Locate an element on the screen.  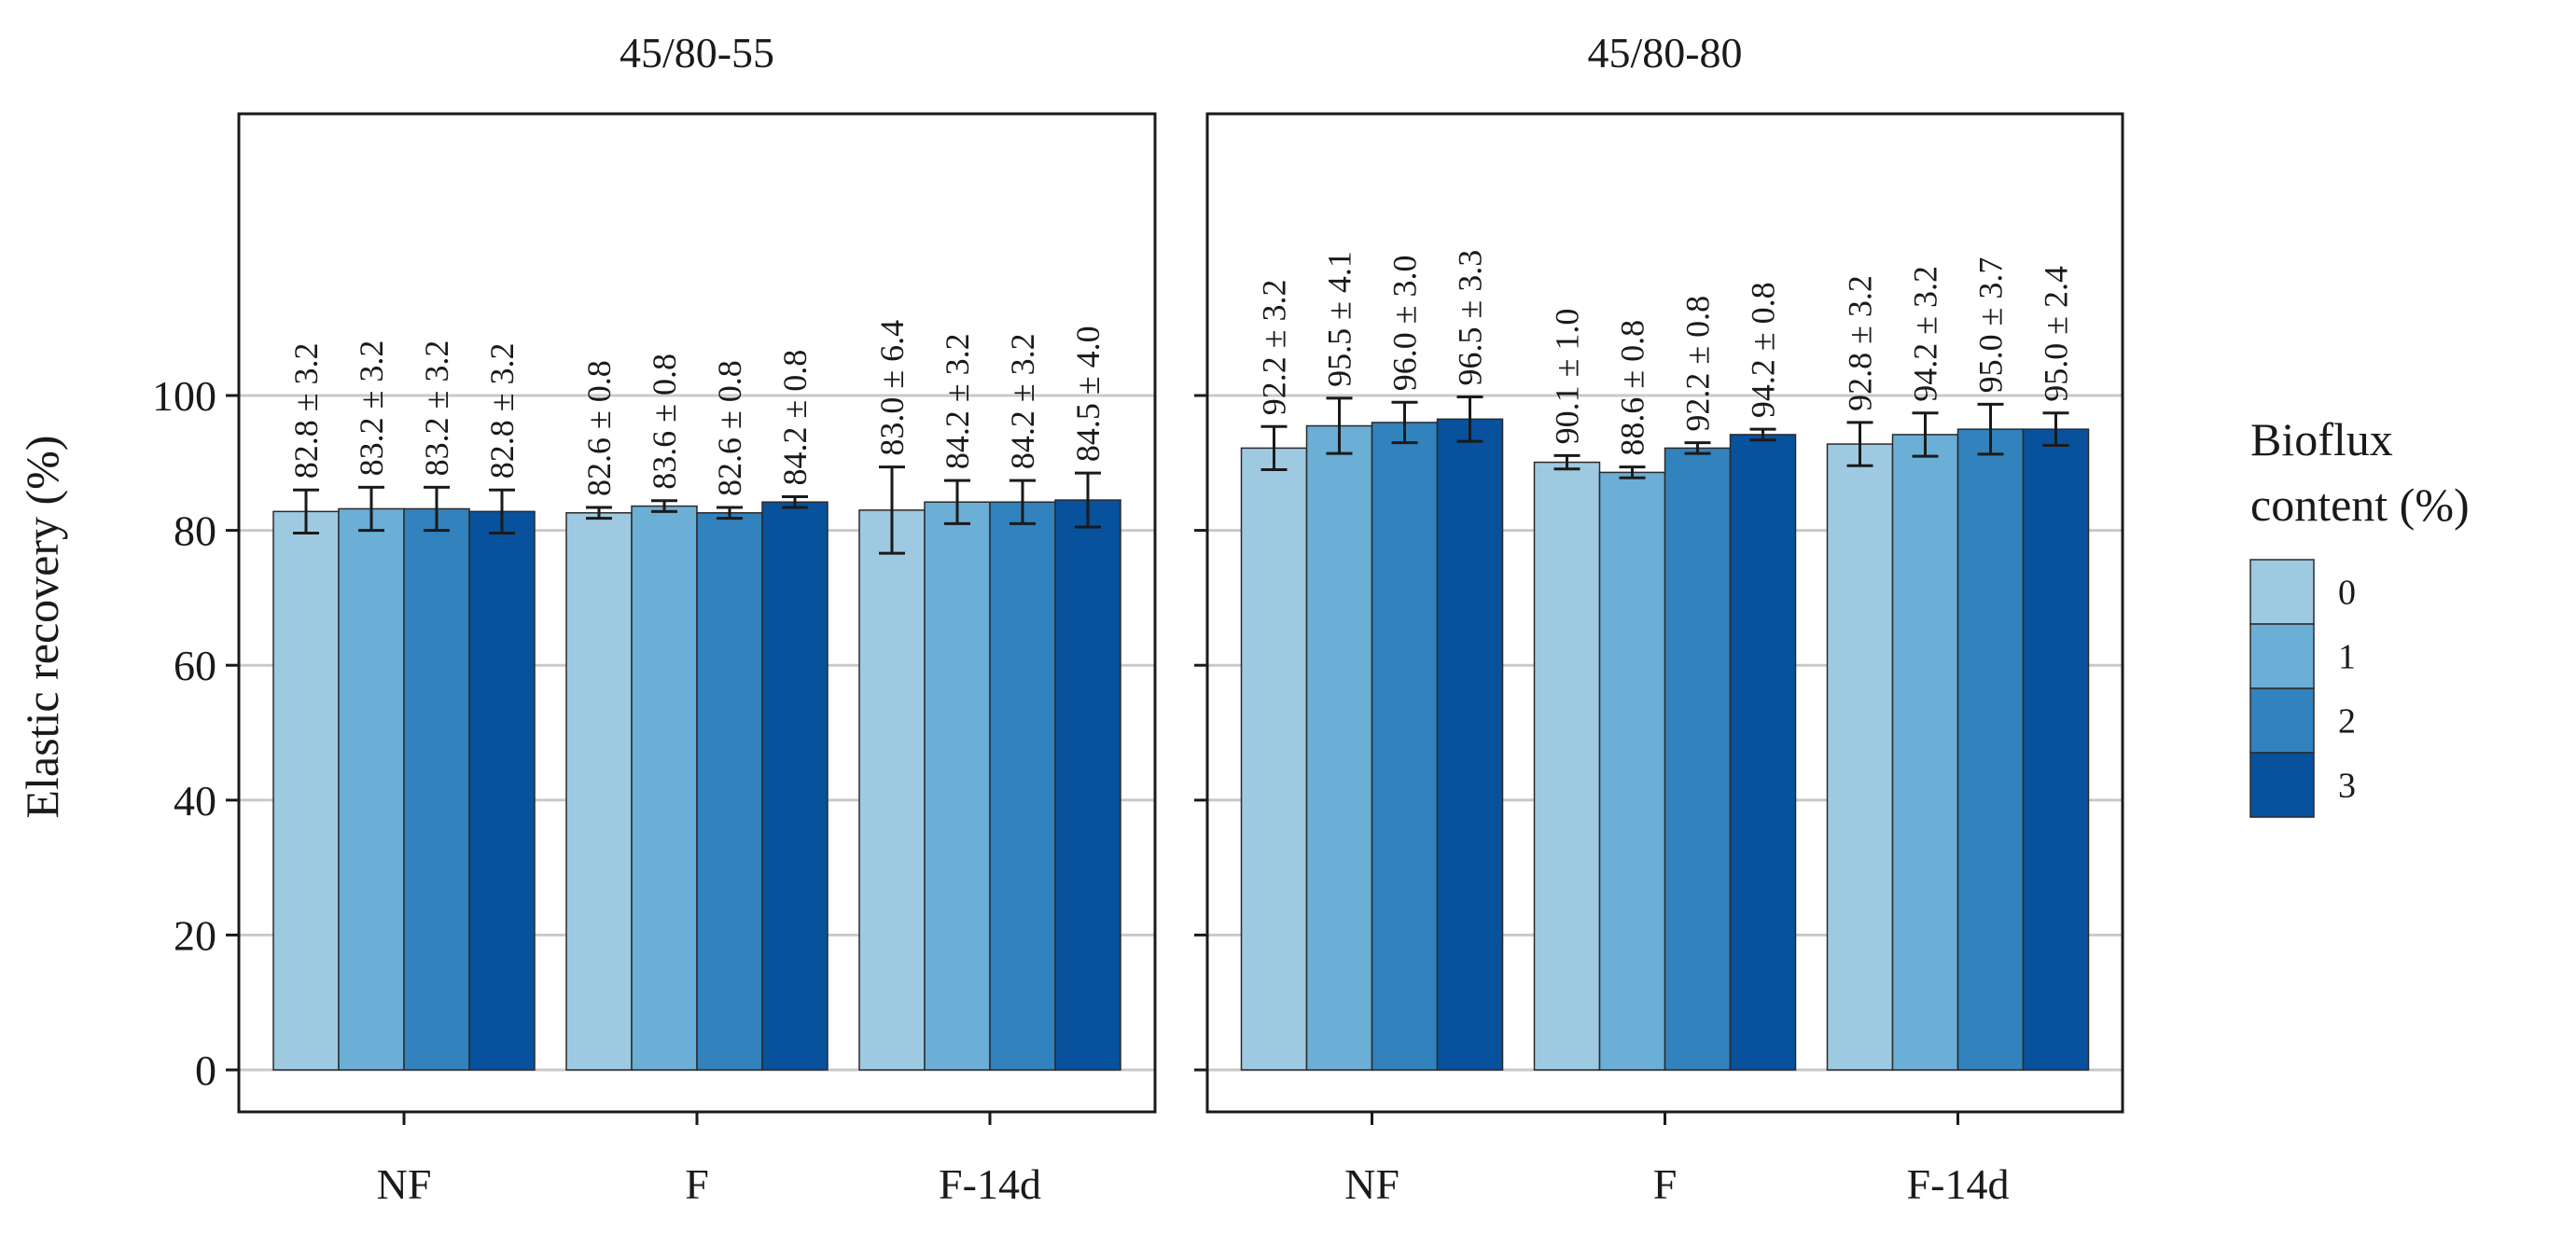
data-label: 88.6 ± 0.8 is located at coordinates (1632, 388).